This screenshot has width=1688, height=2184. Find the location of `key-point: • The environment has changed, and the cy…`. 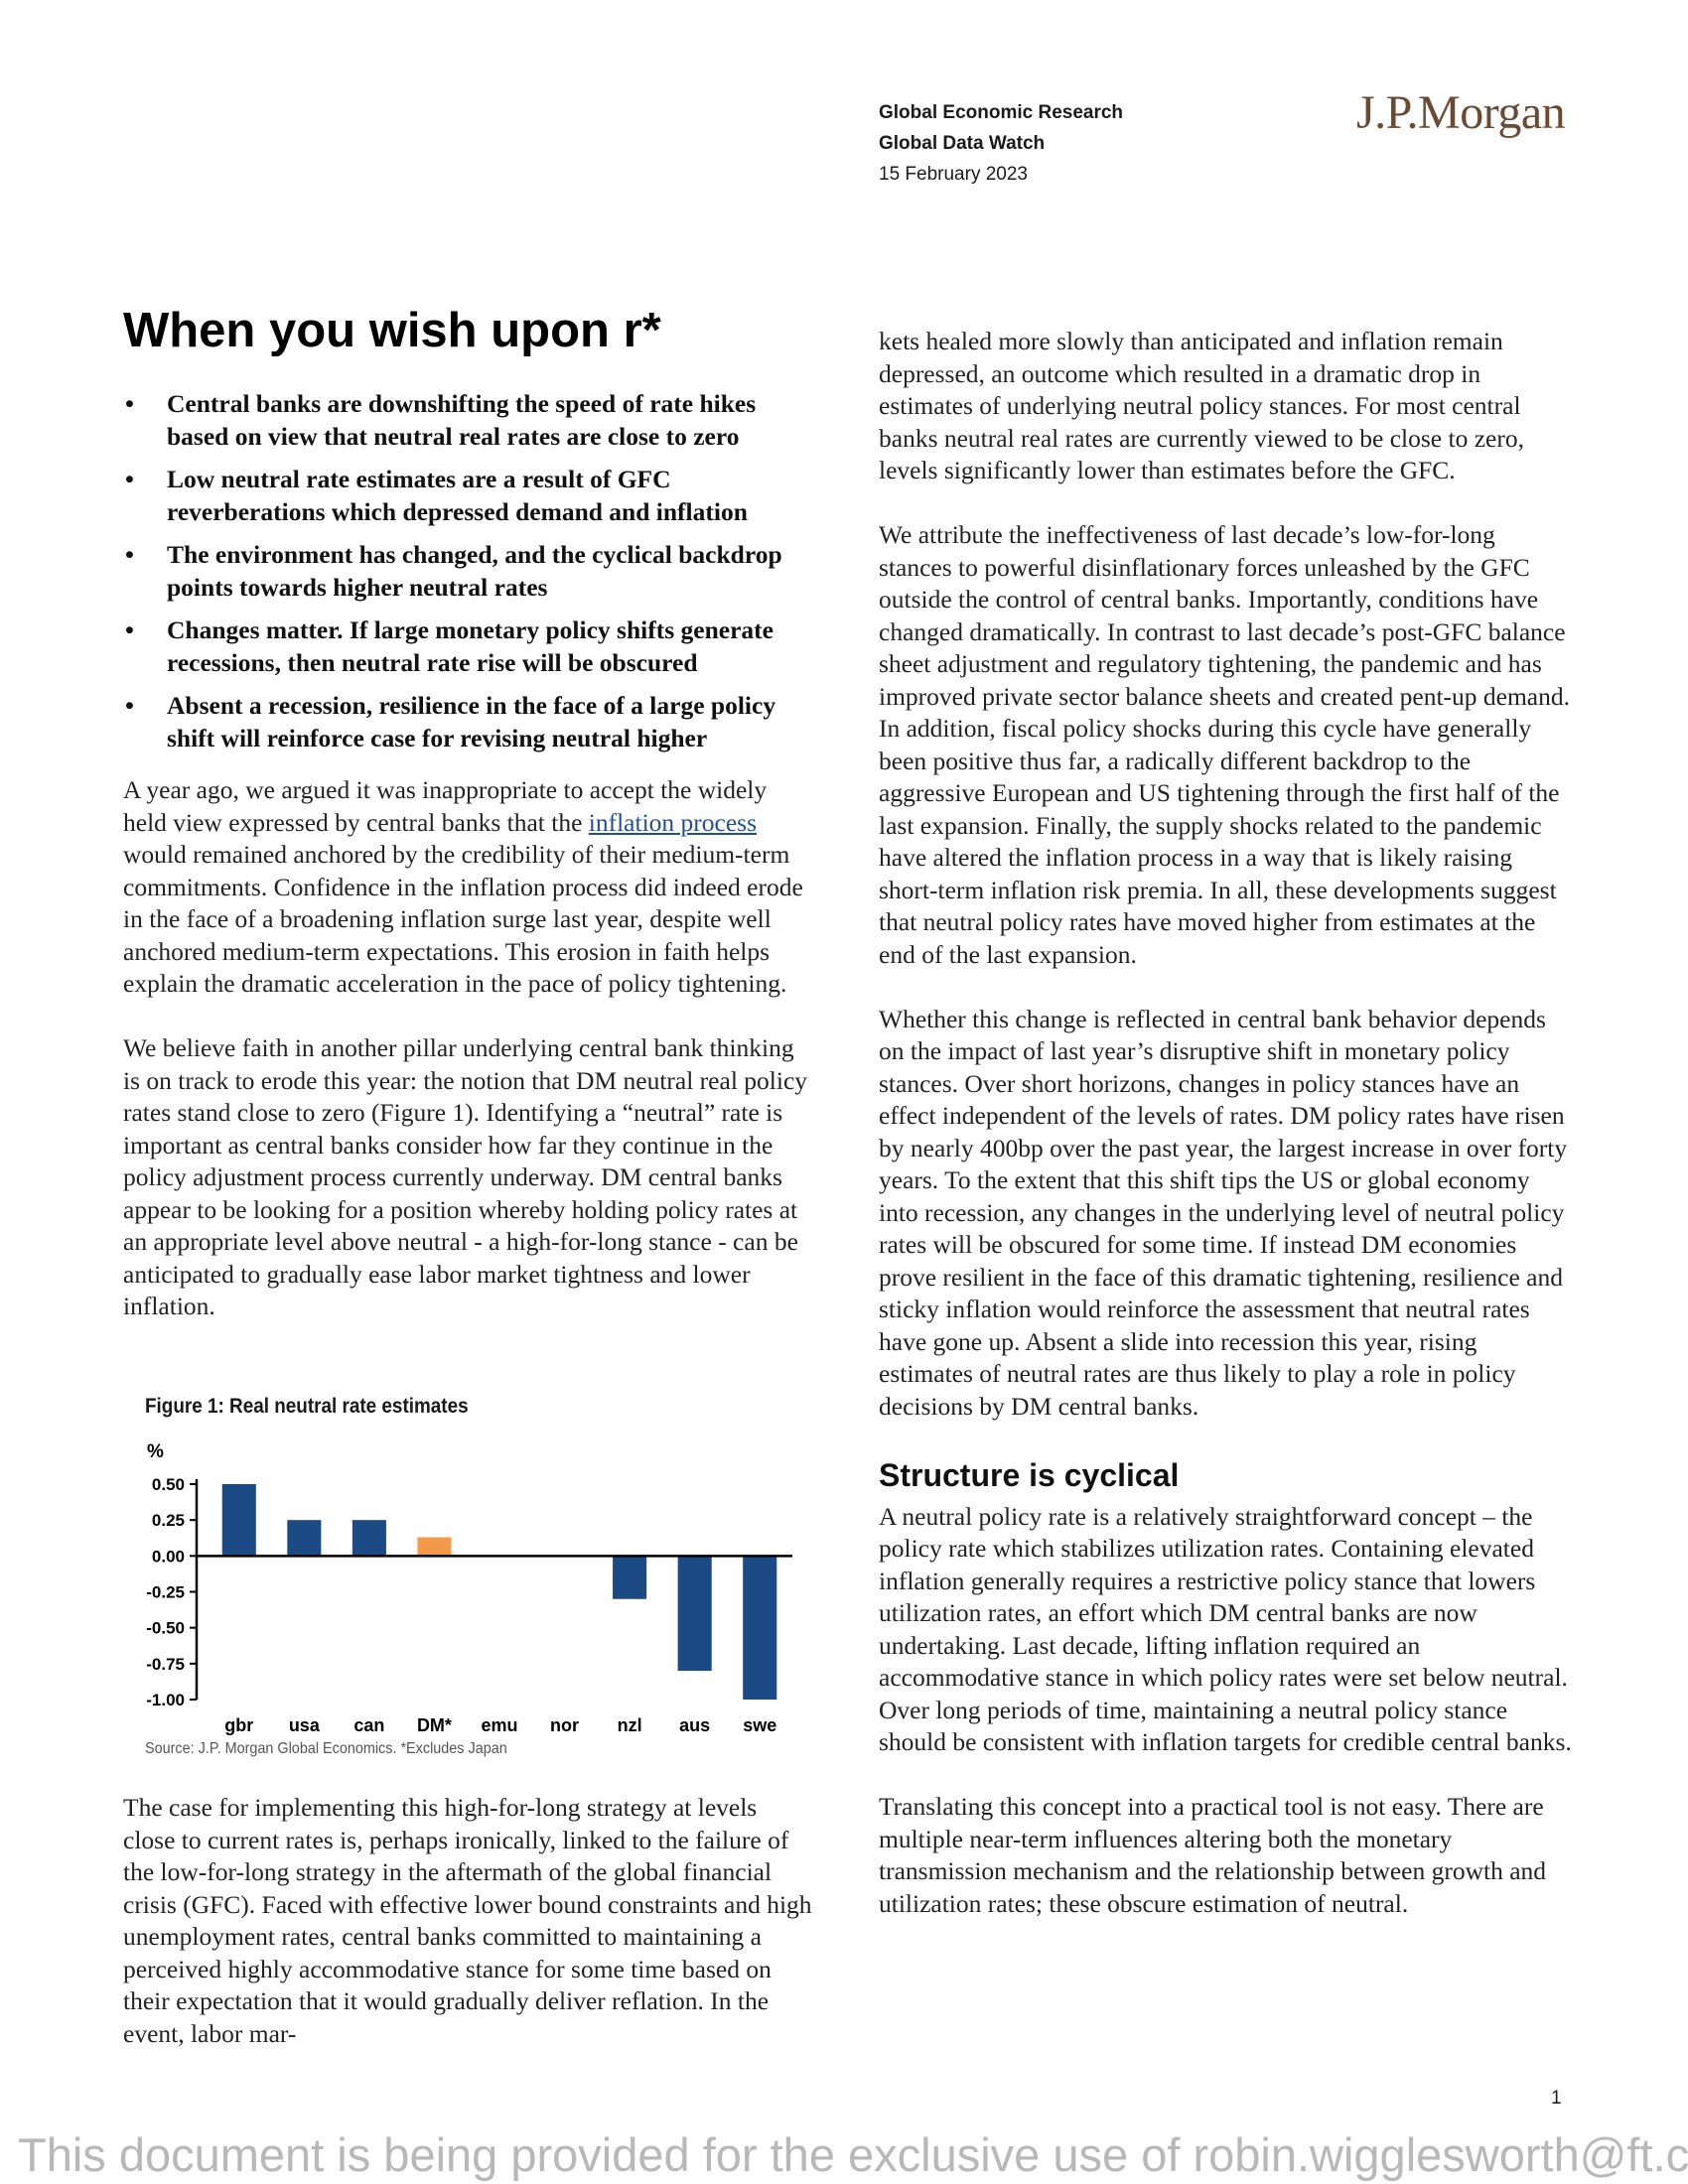

key-point: • The environment has changed, and the cy… is located at coordinates (453, 571).